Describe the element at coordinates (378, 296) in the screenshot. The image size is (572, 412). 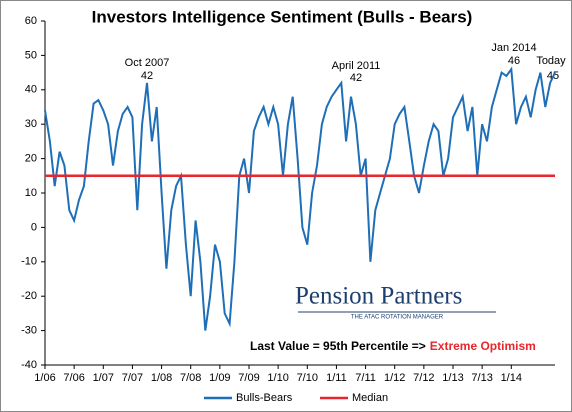
I see `logo-name: Pension Partners` at that location.